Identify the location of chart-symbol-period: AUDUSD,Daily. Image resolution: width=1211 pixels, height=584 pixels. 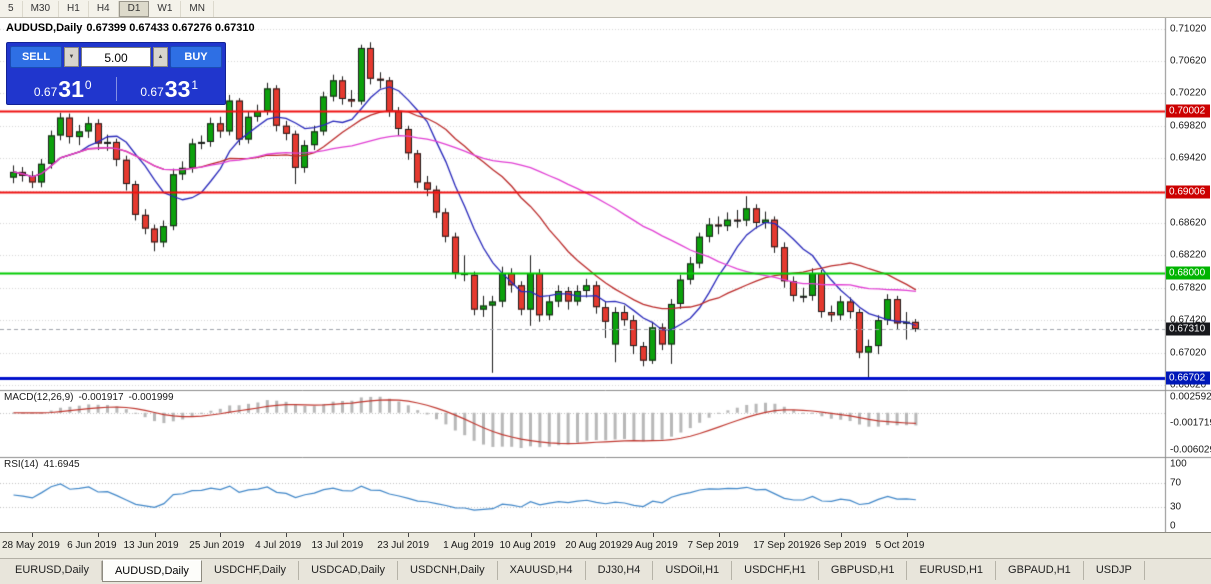
(44, 28).